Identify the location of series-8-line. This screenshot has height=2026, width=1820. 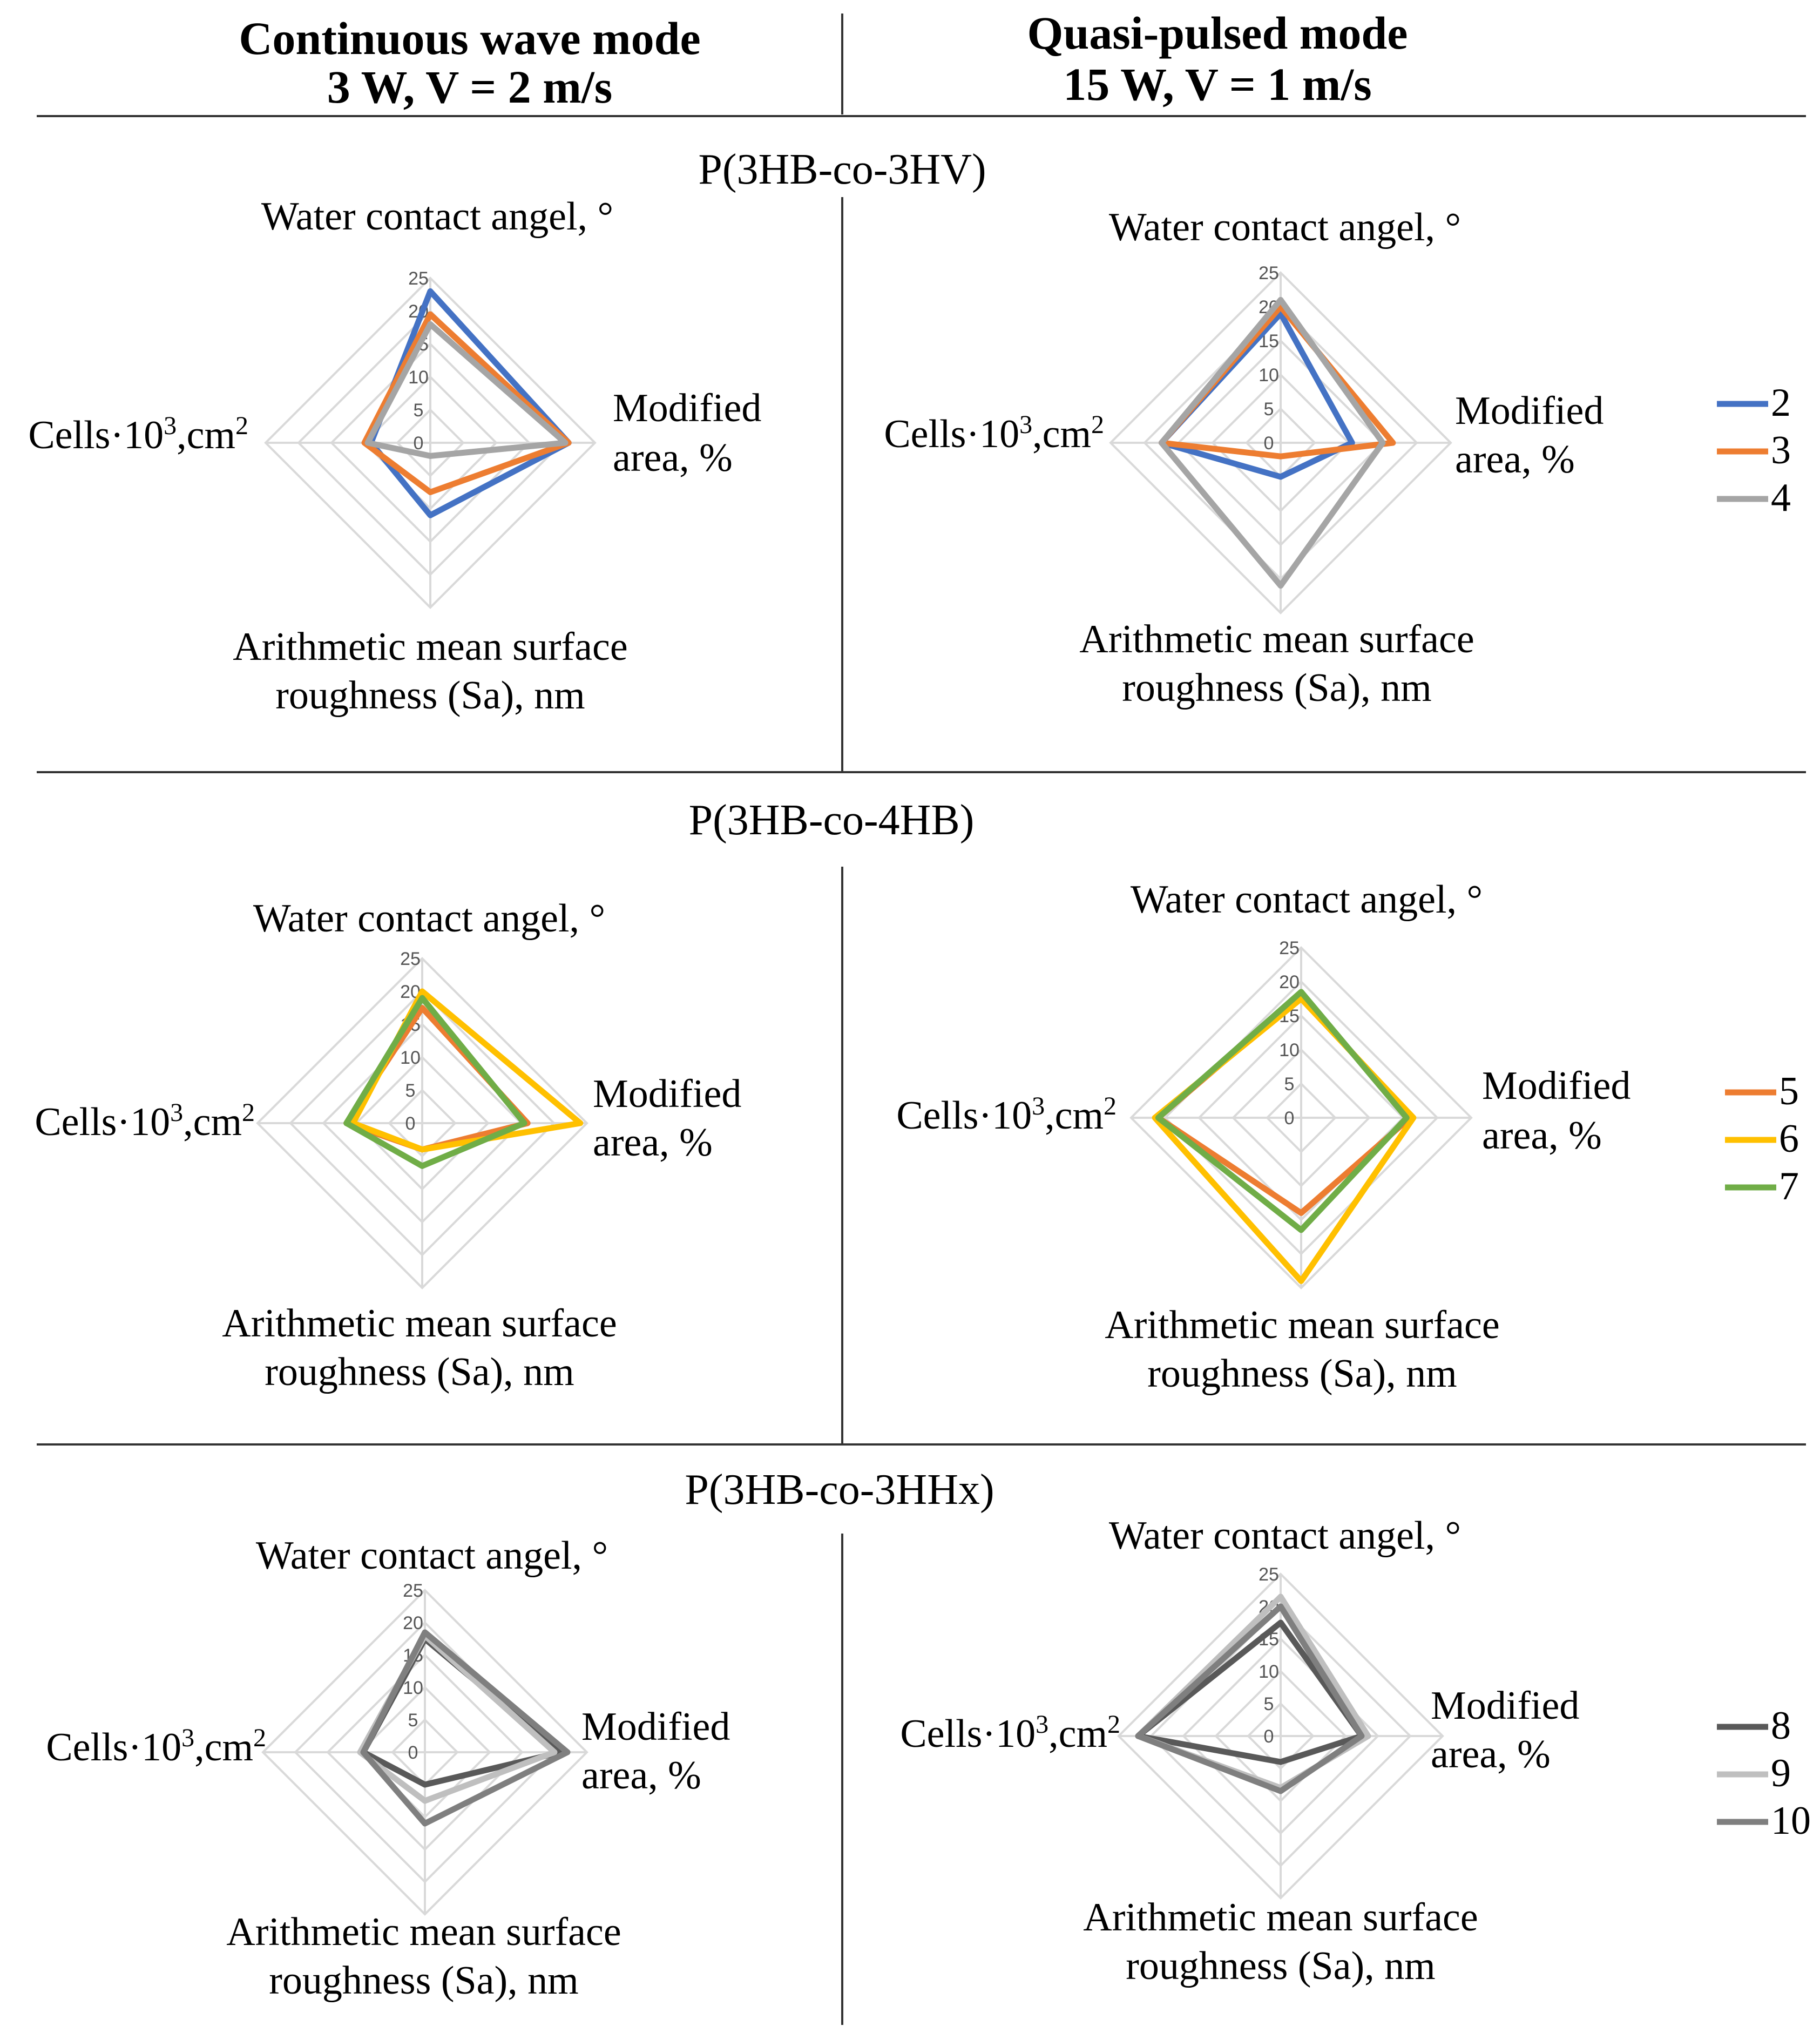
(1250, 1692).